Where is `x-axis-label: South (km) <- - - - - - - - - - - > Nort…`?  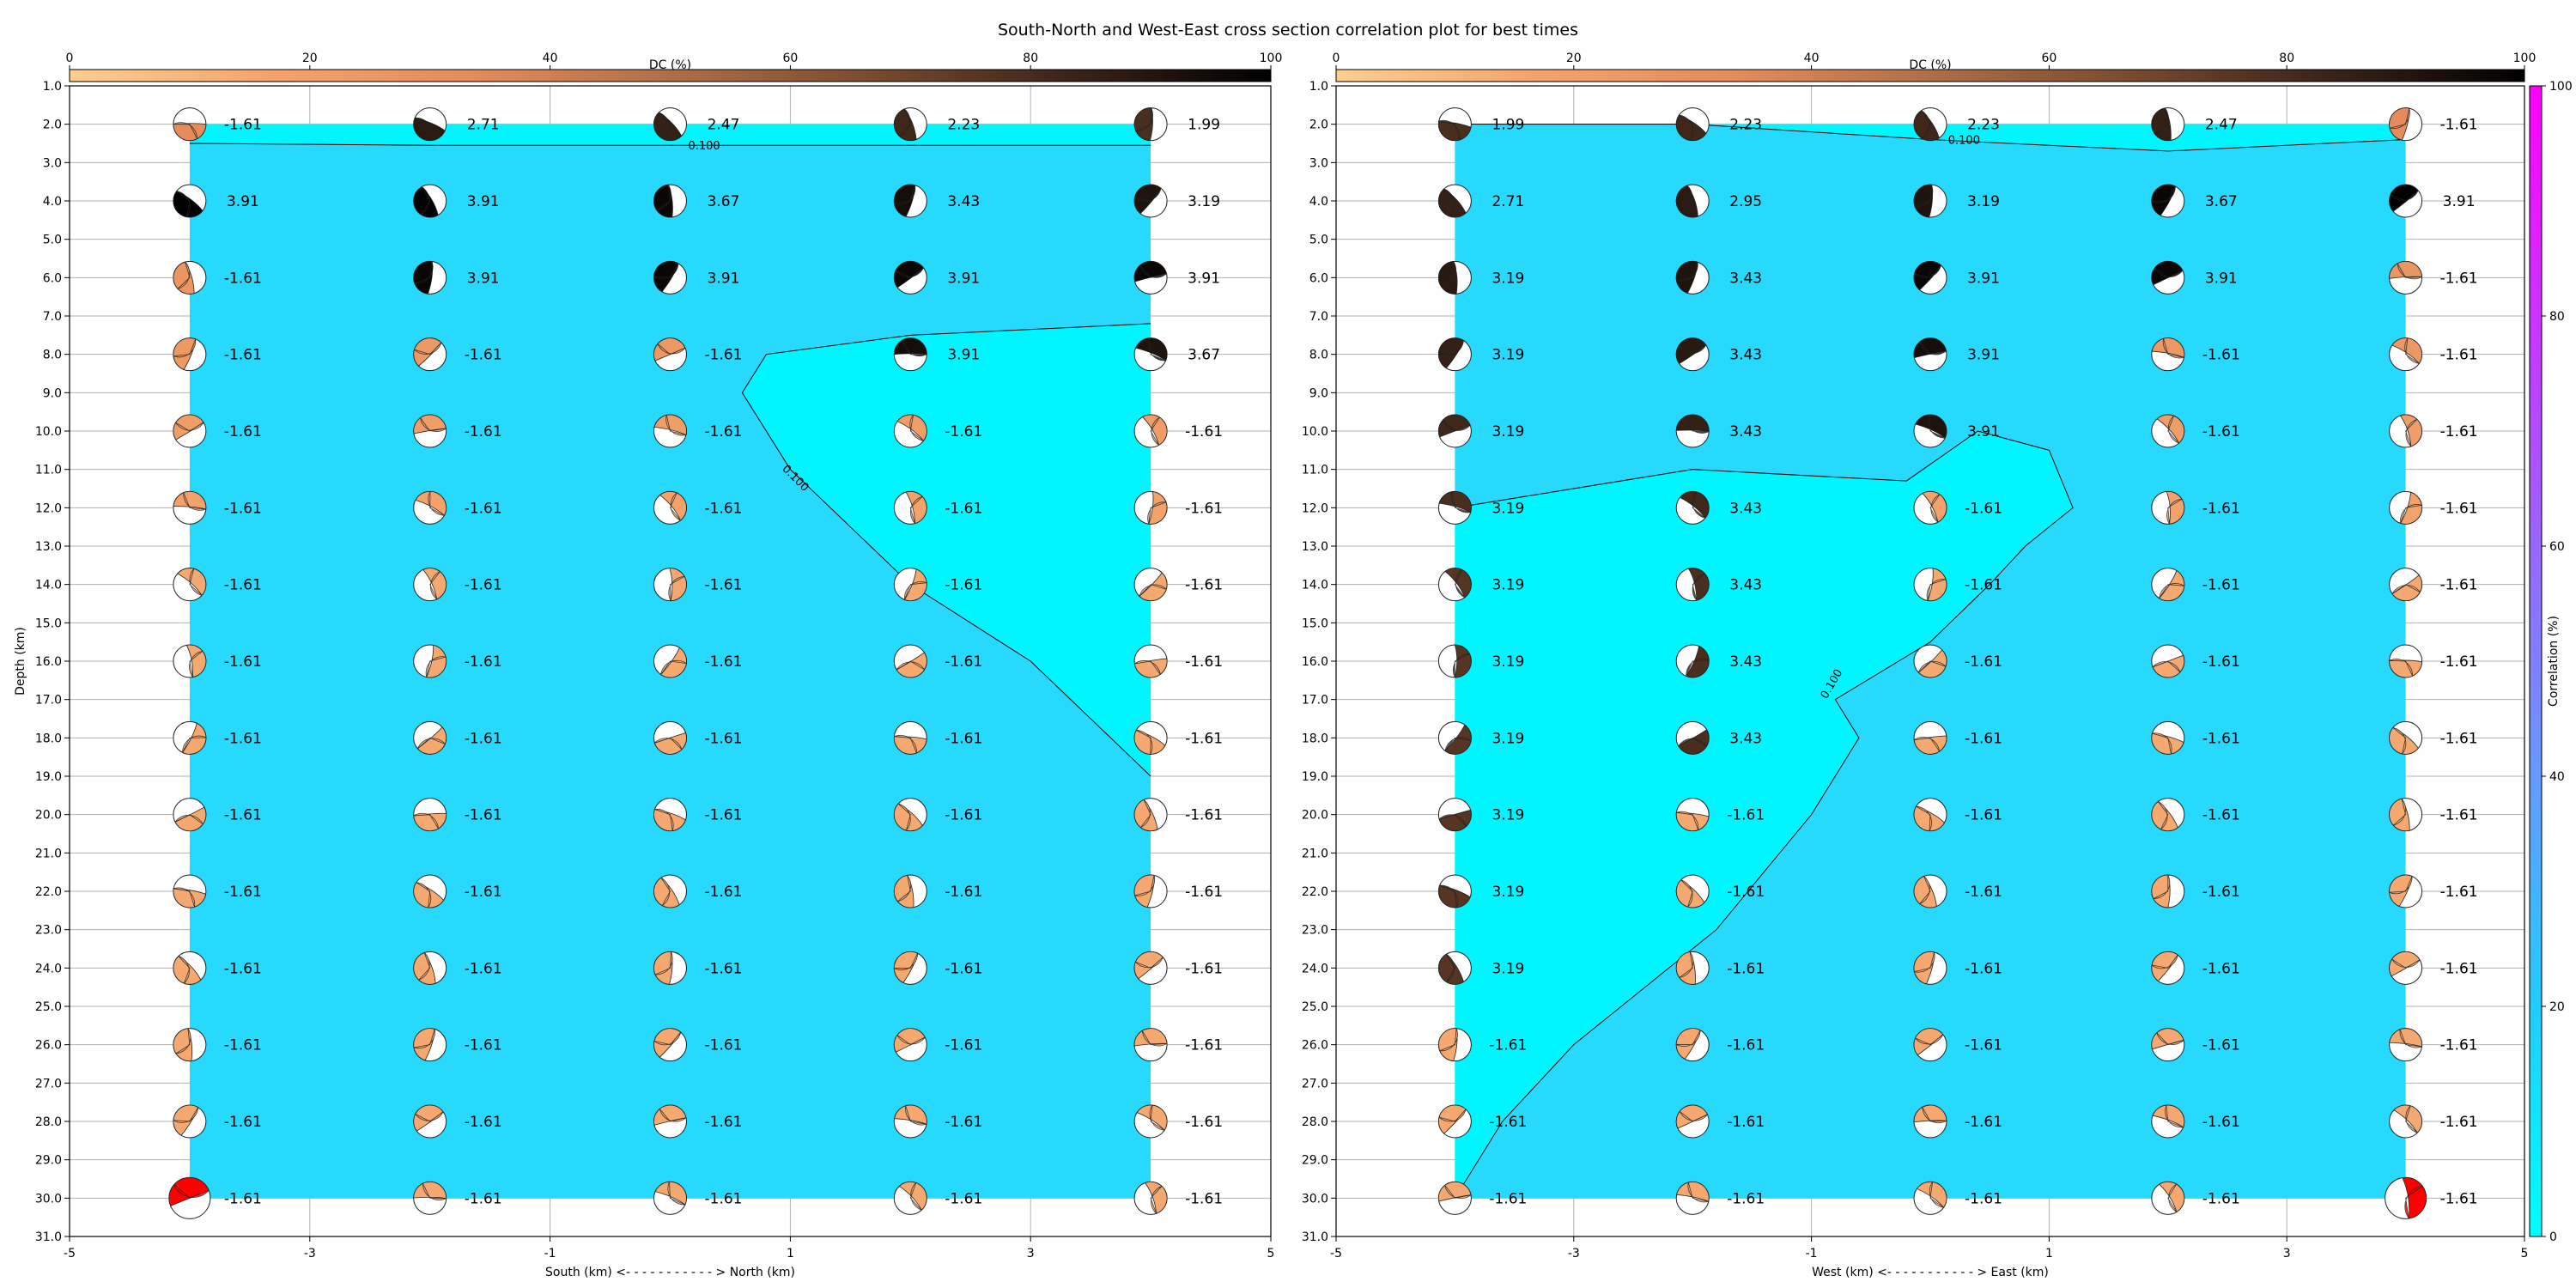
x-axis-label: South (km) <- - - - - - - - - - - > Nort… is located at coordinates (670, 1272).